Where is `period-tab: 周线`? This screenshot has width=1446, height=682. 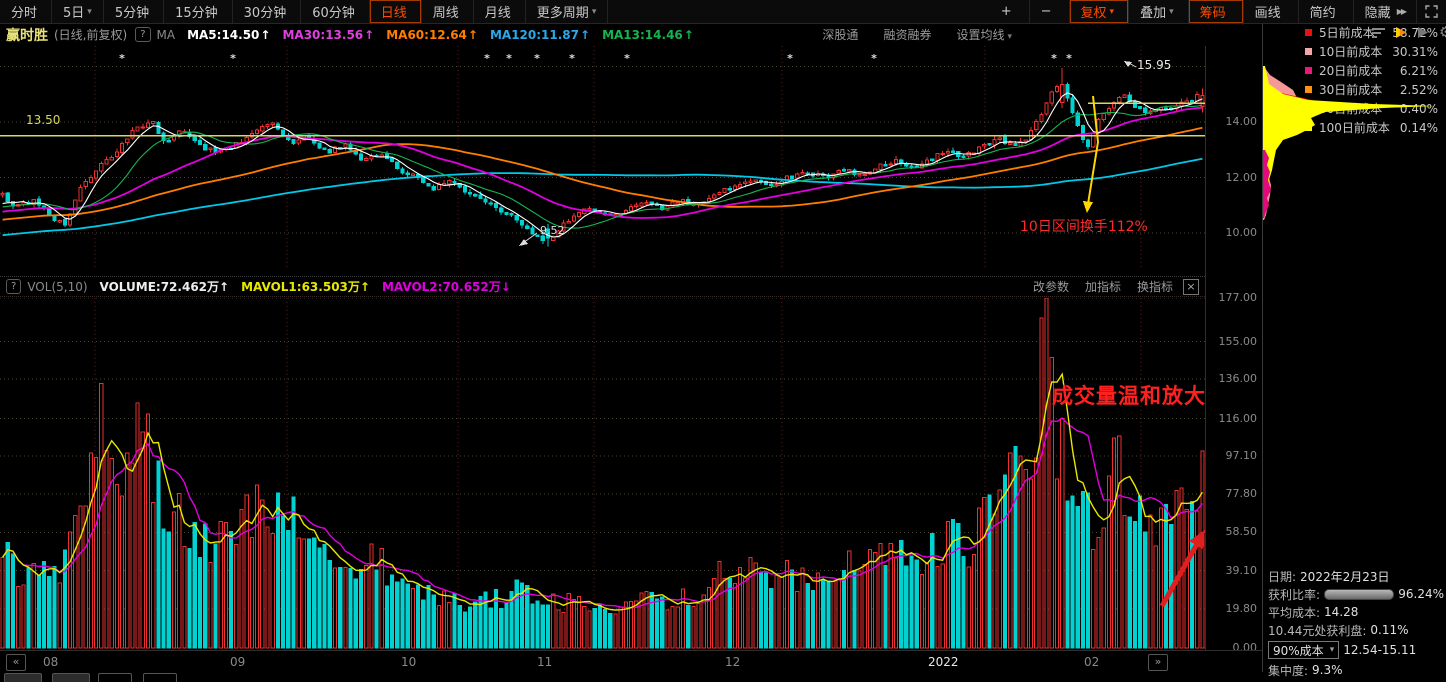 period-tab: 周线 is located at coordinates (448, 11).